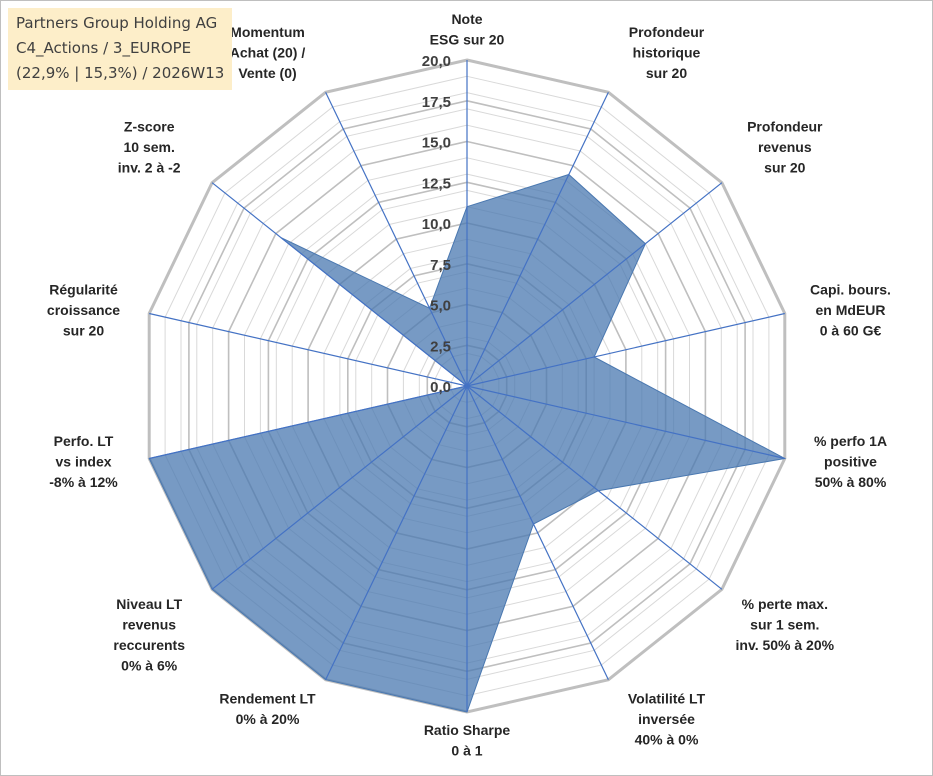 Image resolution: width=933 pixels, height=776 pixels. Describe the element at coordinates (440, 387) in the screenshot. I see `tick-label: 0,0` at that location.